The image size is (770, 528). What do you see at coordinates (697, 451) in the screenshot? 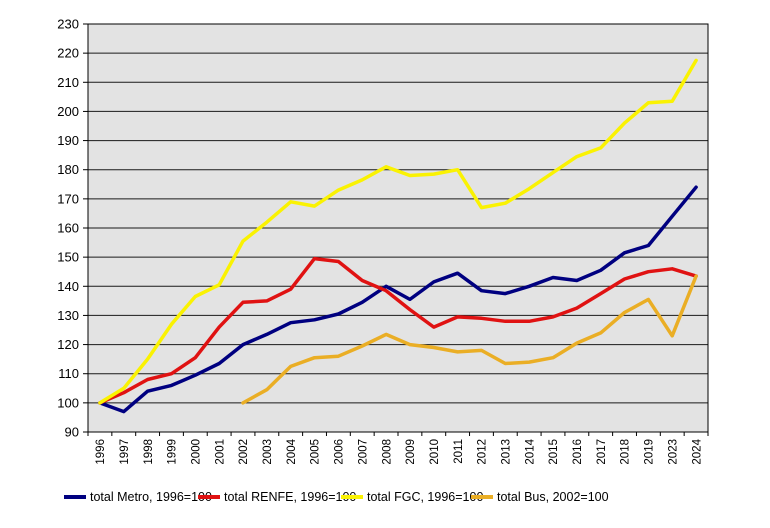
I see `x-axis-label: 2024` at bounding box center [697, 451].